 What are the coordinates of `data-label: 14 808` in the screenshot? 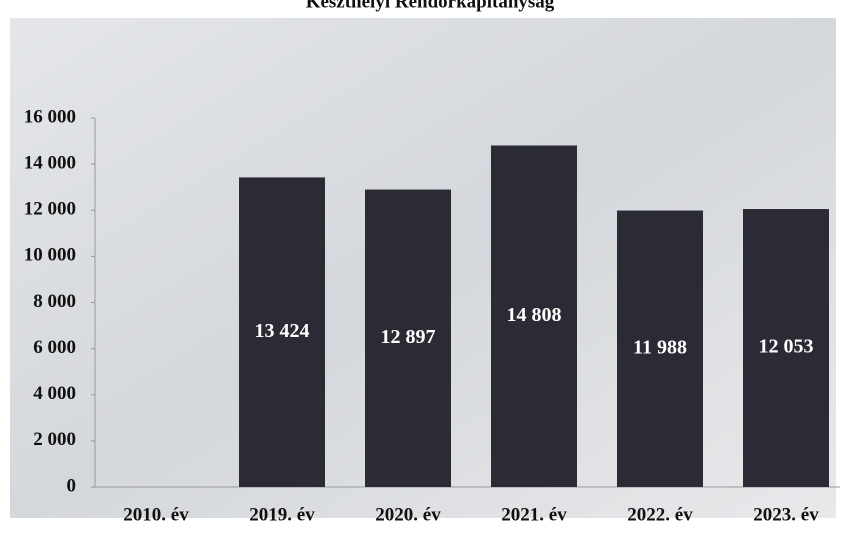 It's located at (534, 315).